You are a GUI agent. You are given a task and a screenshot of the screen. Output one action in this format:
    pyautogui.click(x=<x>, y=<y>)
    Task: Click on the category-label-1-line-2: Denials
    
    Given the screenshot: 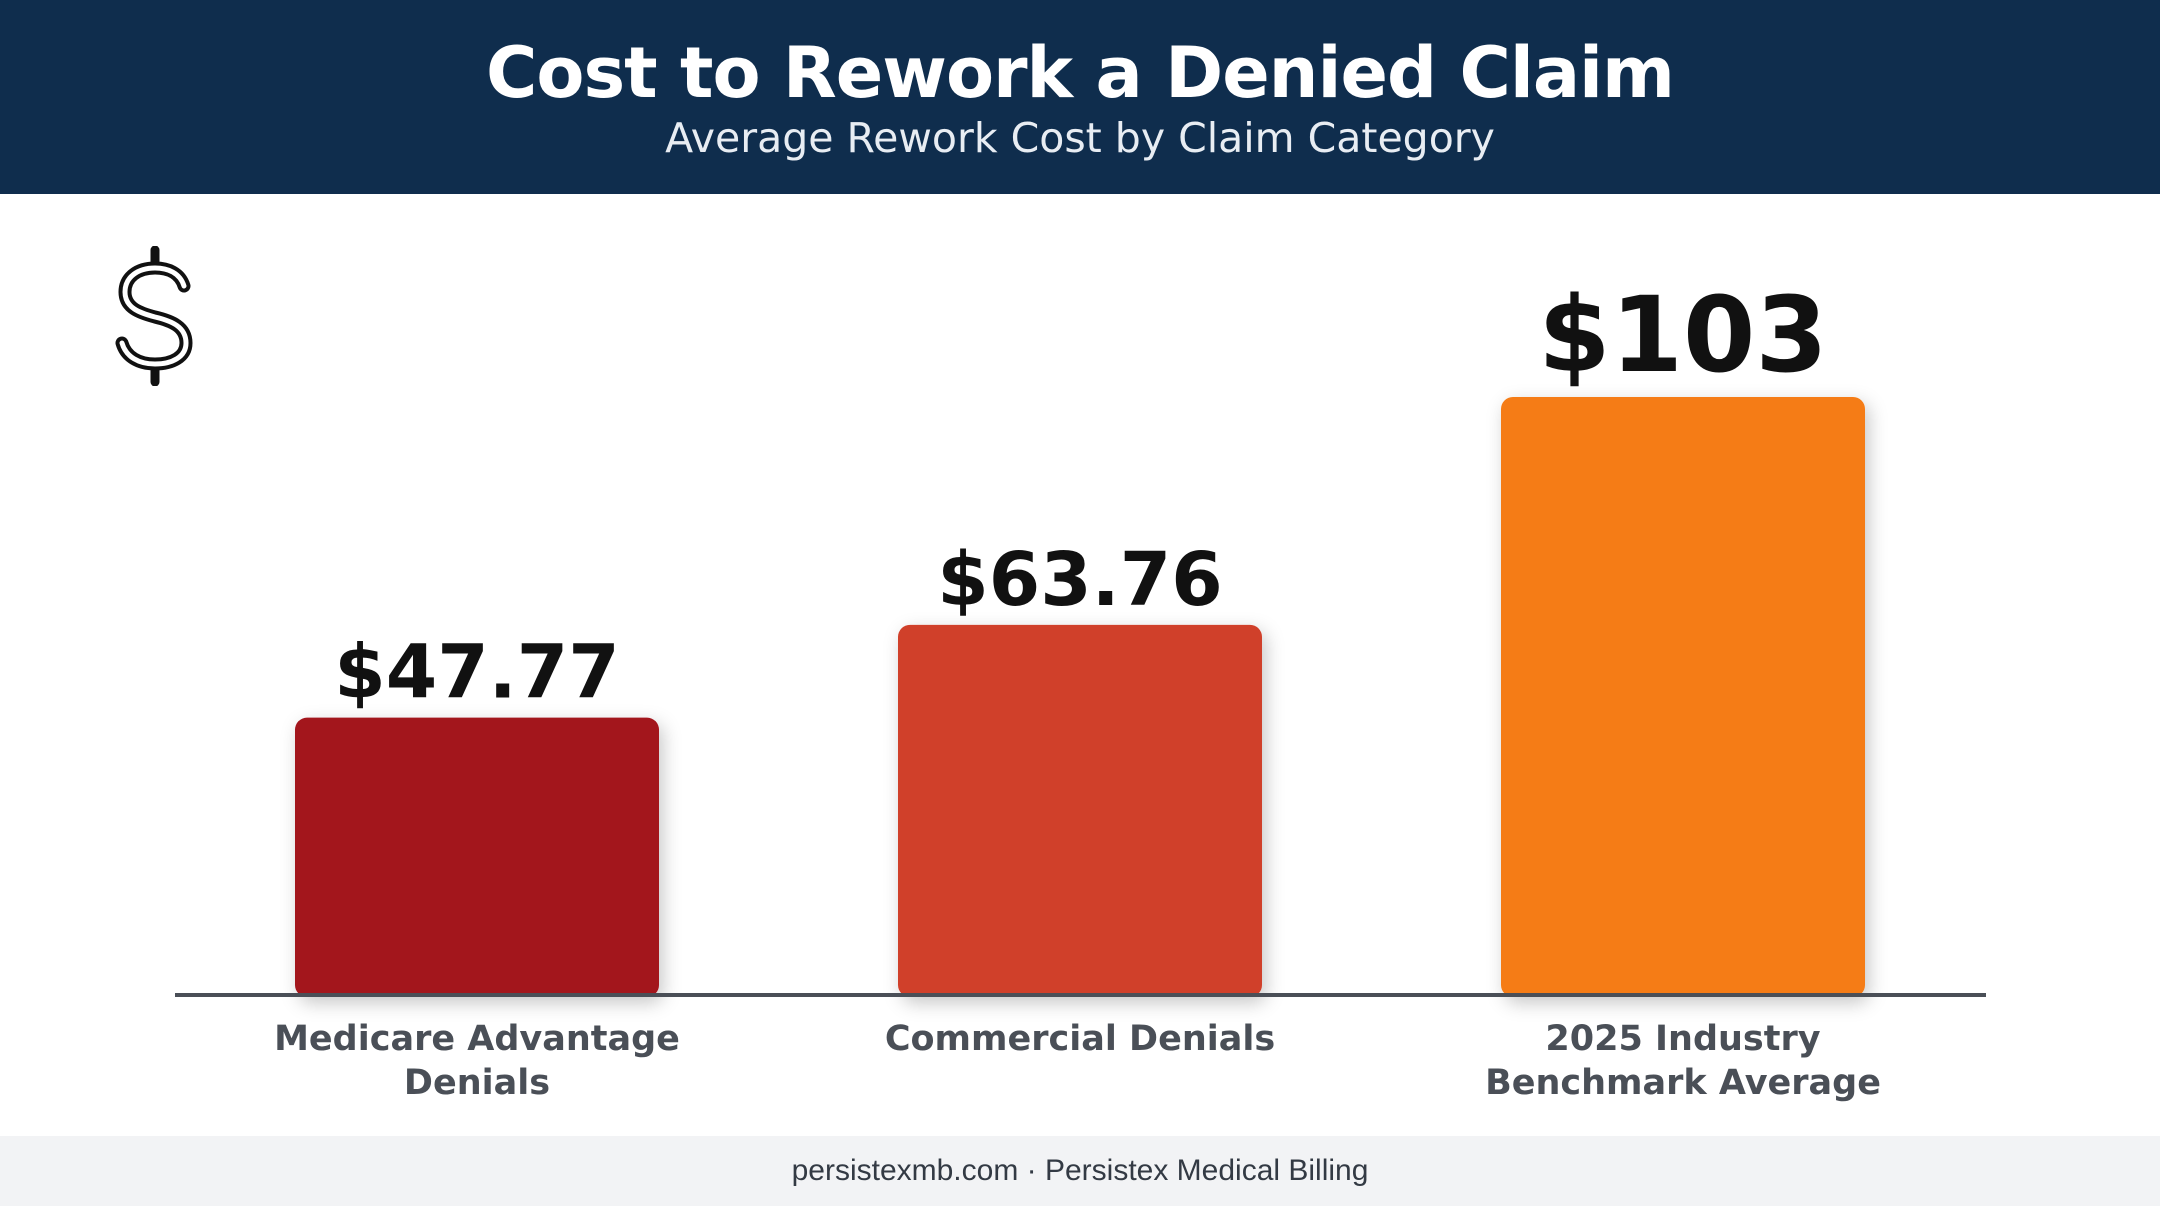 What is the action you would take?
    pyautogui.click(x=477, y=1083)
    